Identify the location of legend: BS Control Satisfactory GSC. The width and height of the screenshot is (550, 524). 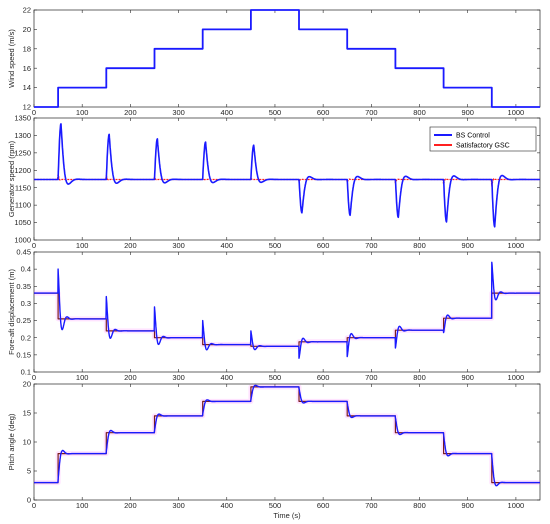
(483, 139).